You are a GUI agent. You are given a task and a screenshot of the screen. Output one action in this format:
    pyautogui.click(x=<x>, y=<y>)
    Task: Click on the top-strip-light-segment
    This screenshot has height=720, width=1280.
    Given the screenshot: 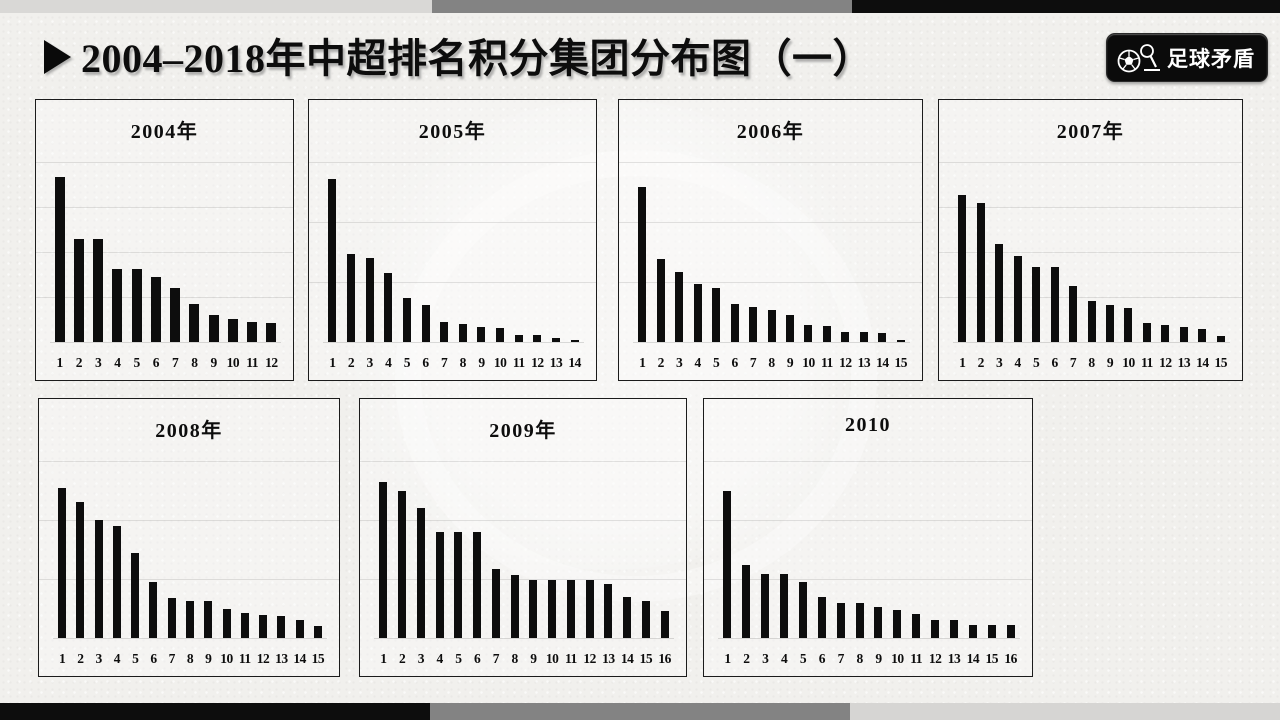 What is the action you would take?
    pyautogui.click(x=216, y=6)
    